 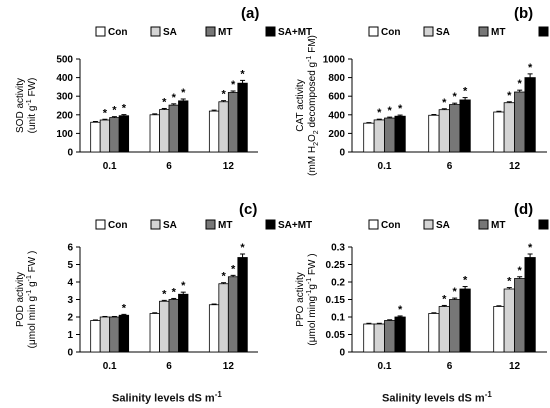 What do you see at coordinates (336, 134) in the screenshot?
I see `y-tick-label: 200` at bounding box center [336, 134].